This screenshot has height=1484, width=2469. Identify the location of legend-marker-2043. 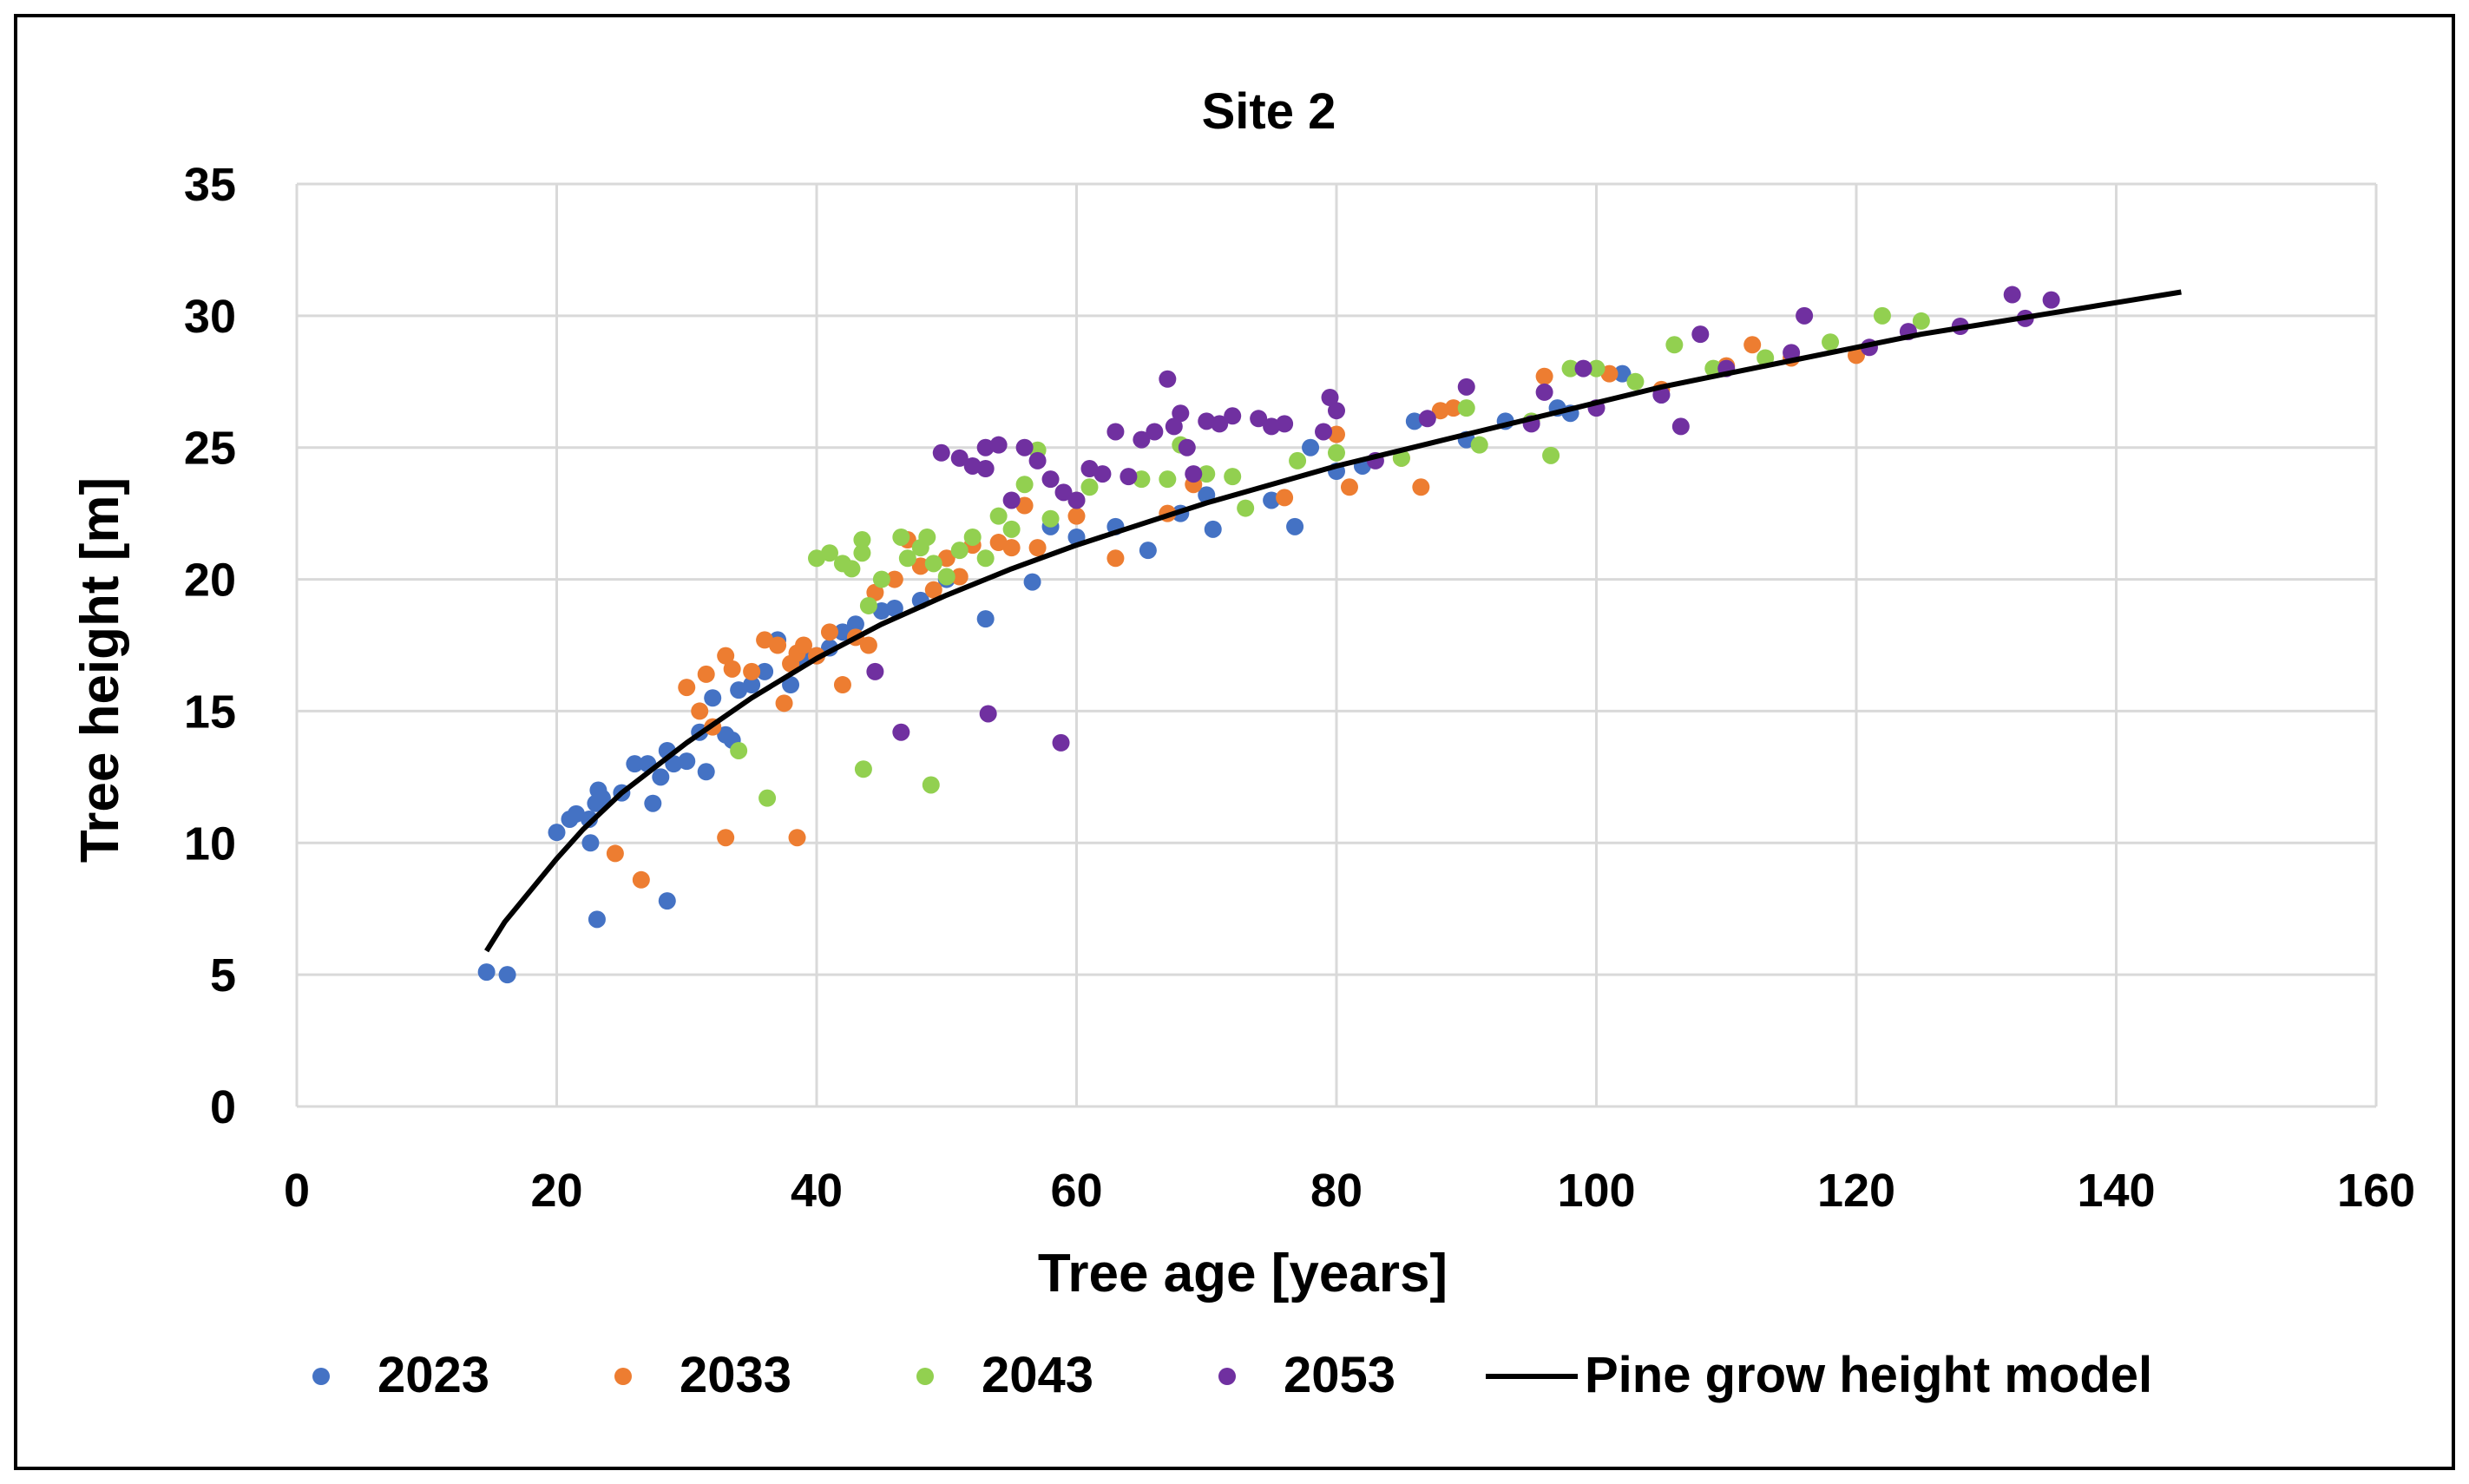
(925, 1376).